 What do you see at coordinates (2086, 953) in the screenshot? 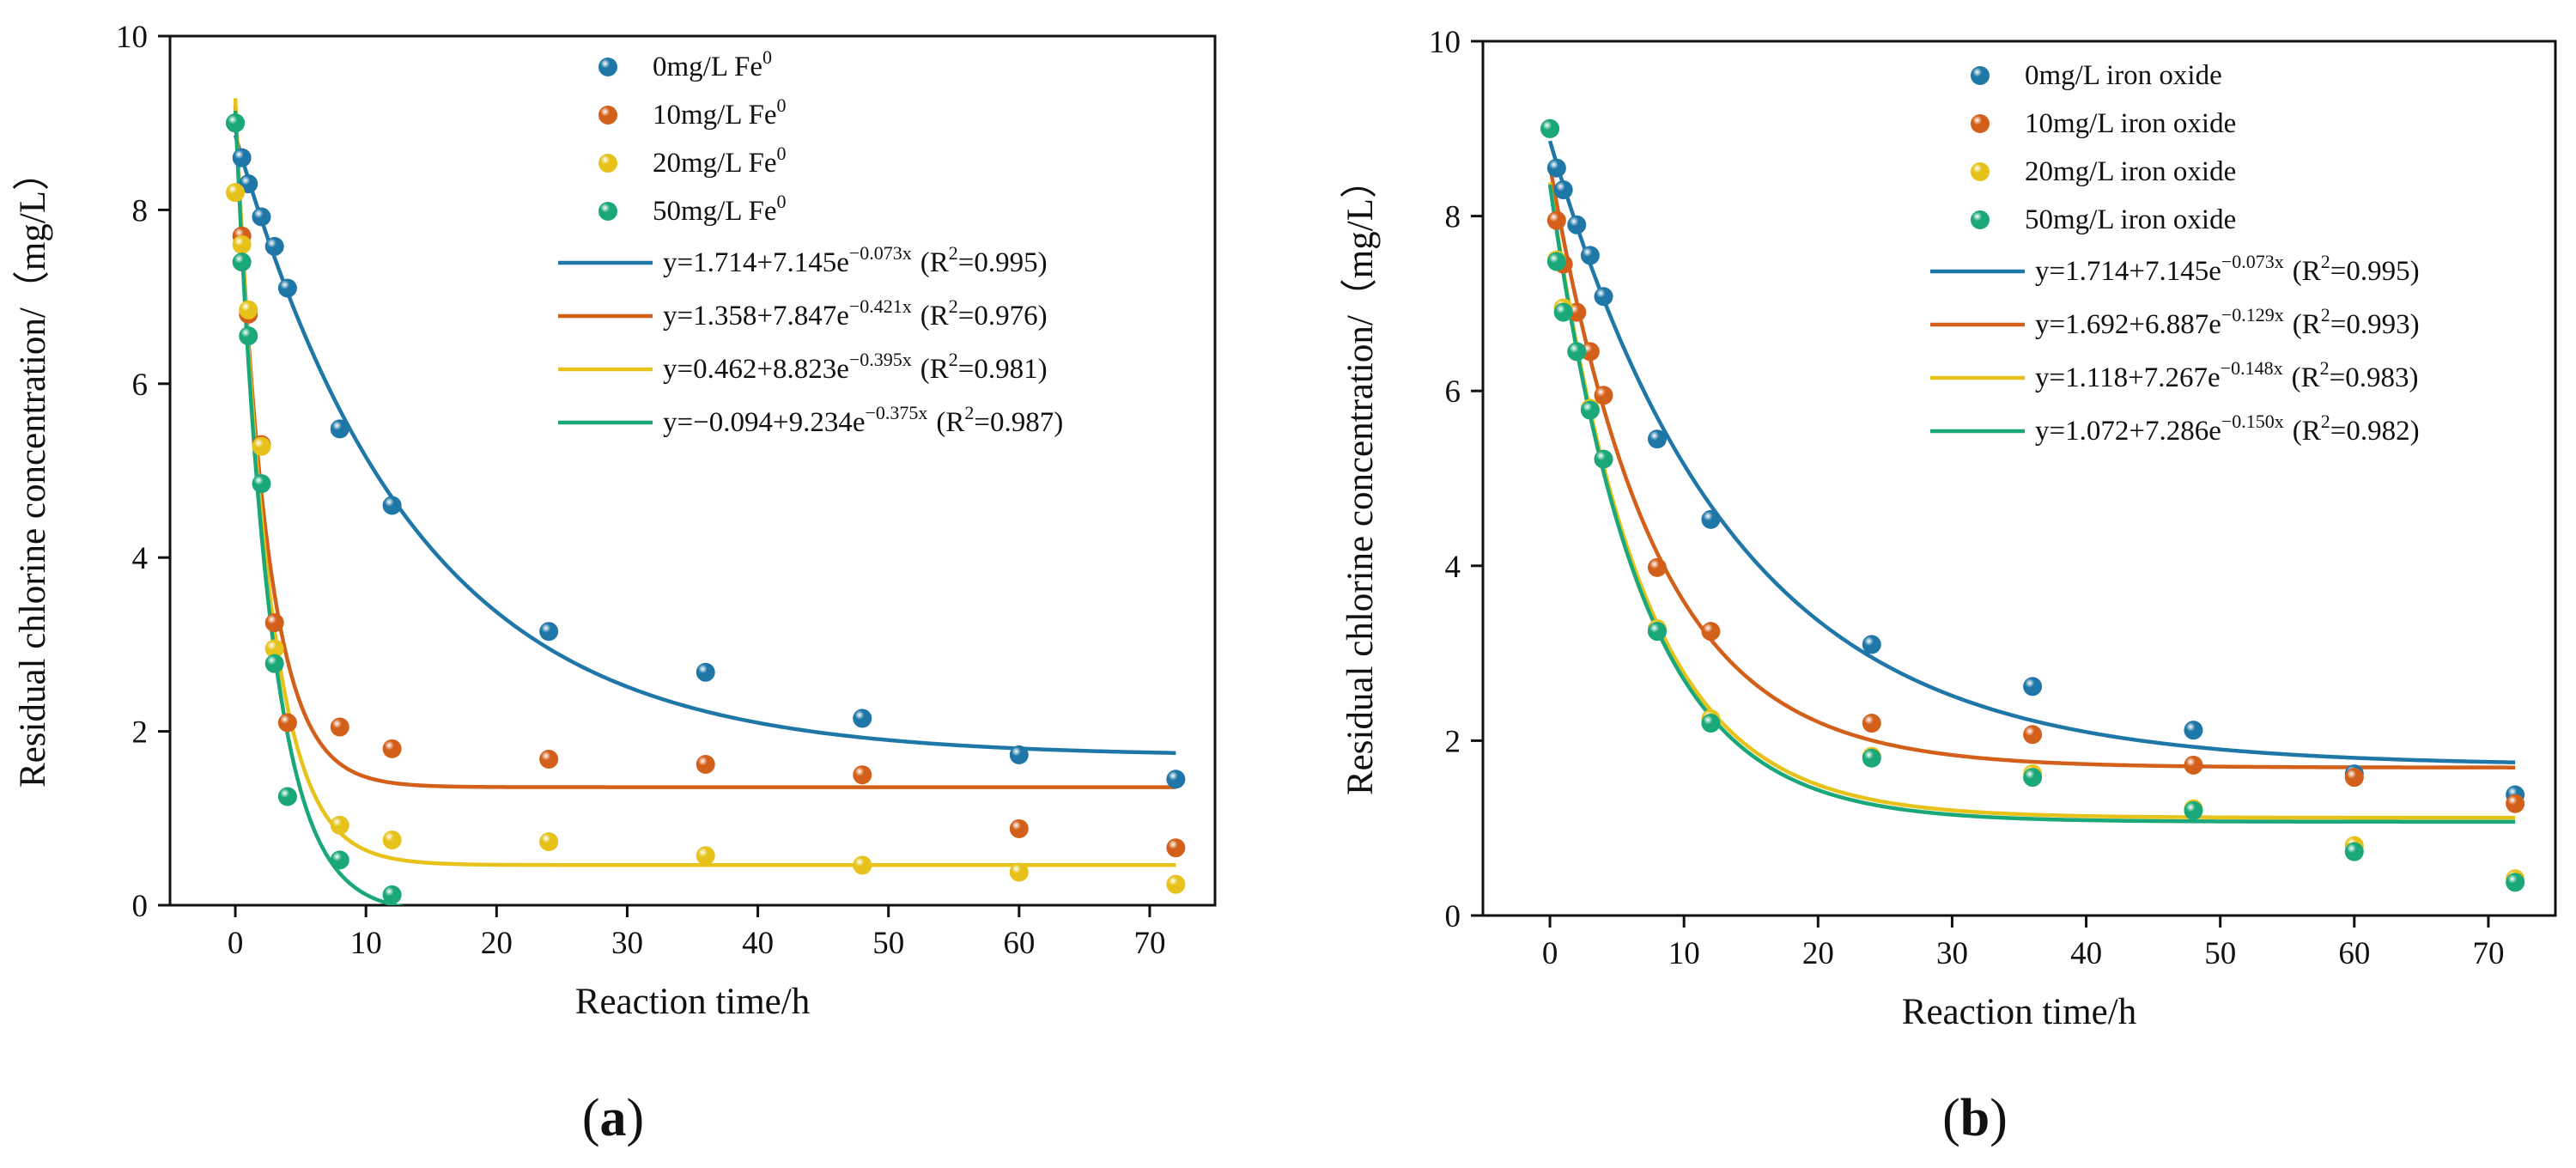
I see `x-tick-label: 40` at bounding box center [2086, 953].